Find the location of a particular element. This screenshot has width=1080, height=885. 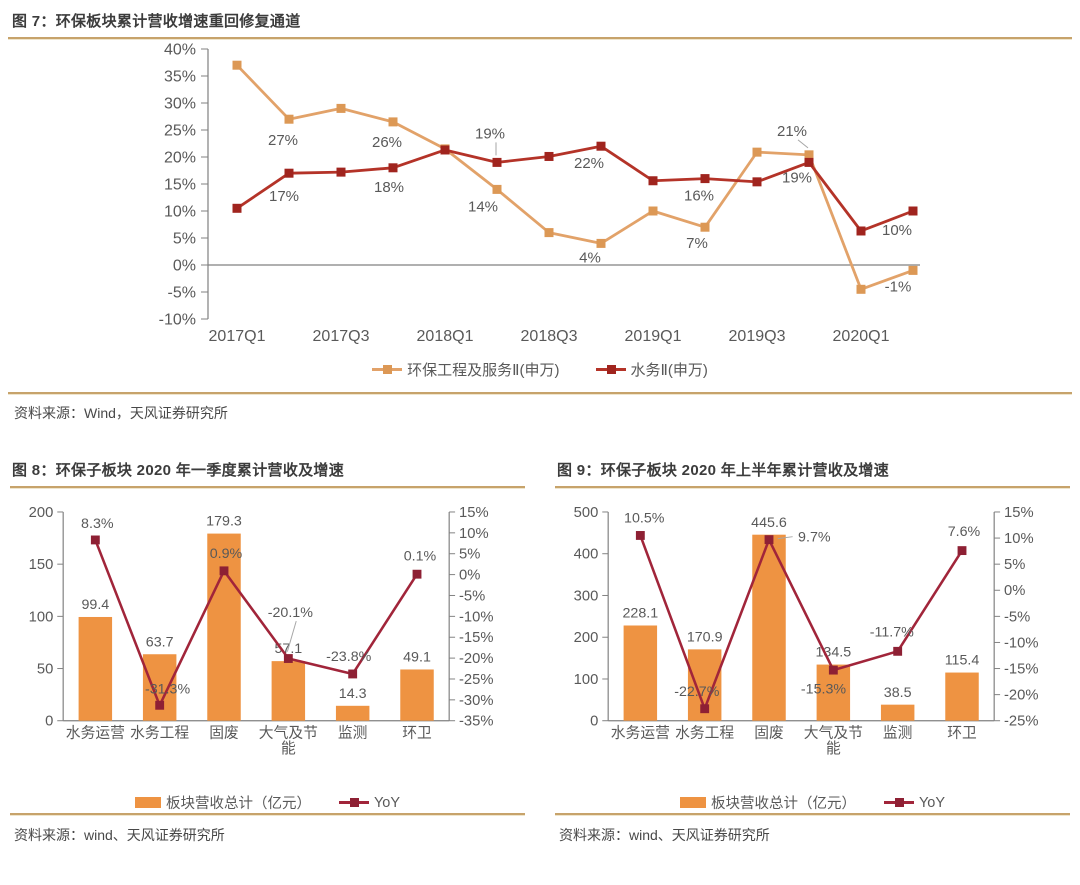

svg-text: 14.3 is located at coordinates (353, 694).